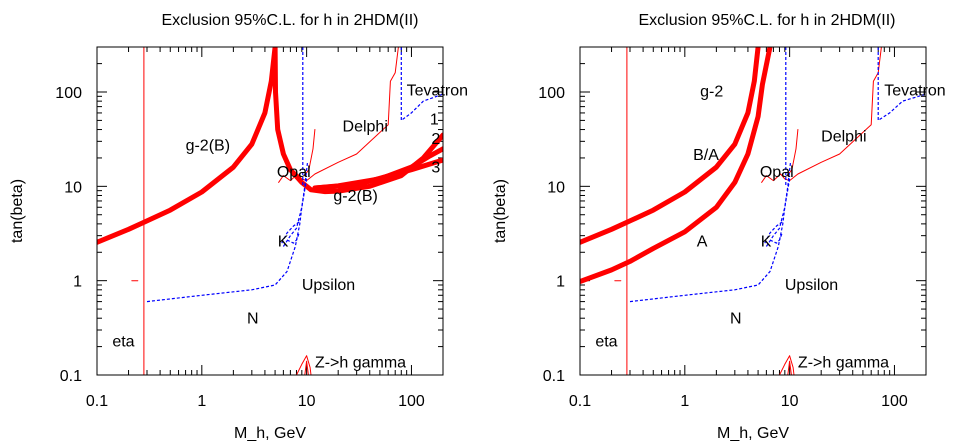 The height and width of the screenshot is (447, 963). I want to click on annotation-label: 3, so click(435, 168).